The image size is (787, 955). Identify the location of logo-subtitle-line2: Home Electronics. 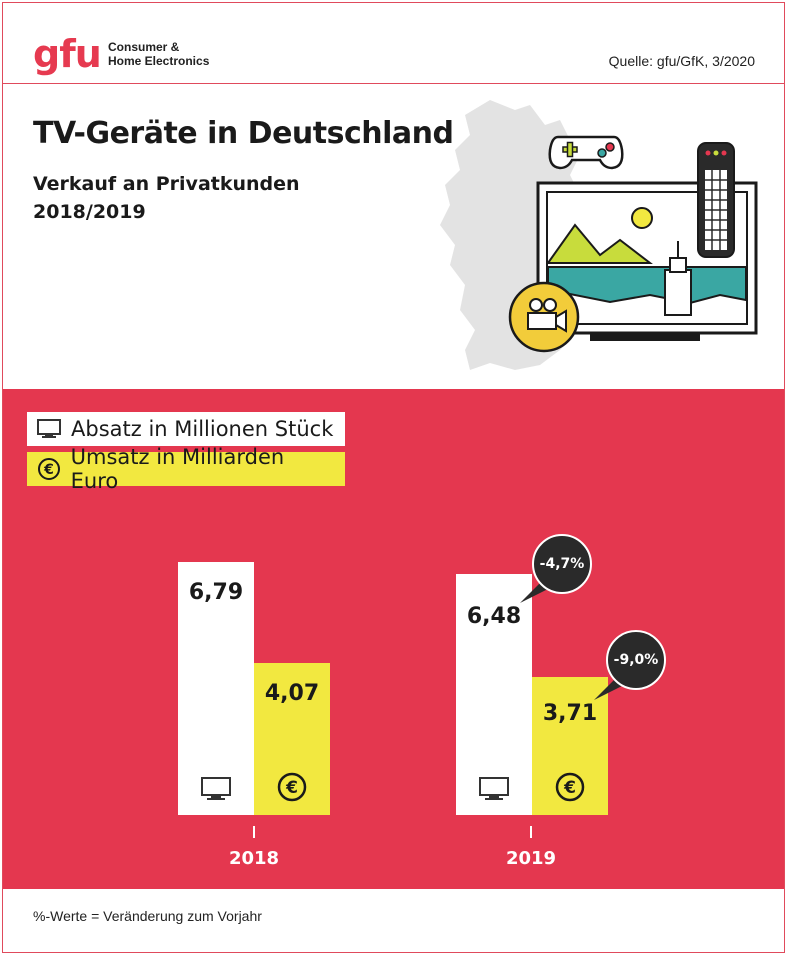
(159, 61).